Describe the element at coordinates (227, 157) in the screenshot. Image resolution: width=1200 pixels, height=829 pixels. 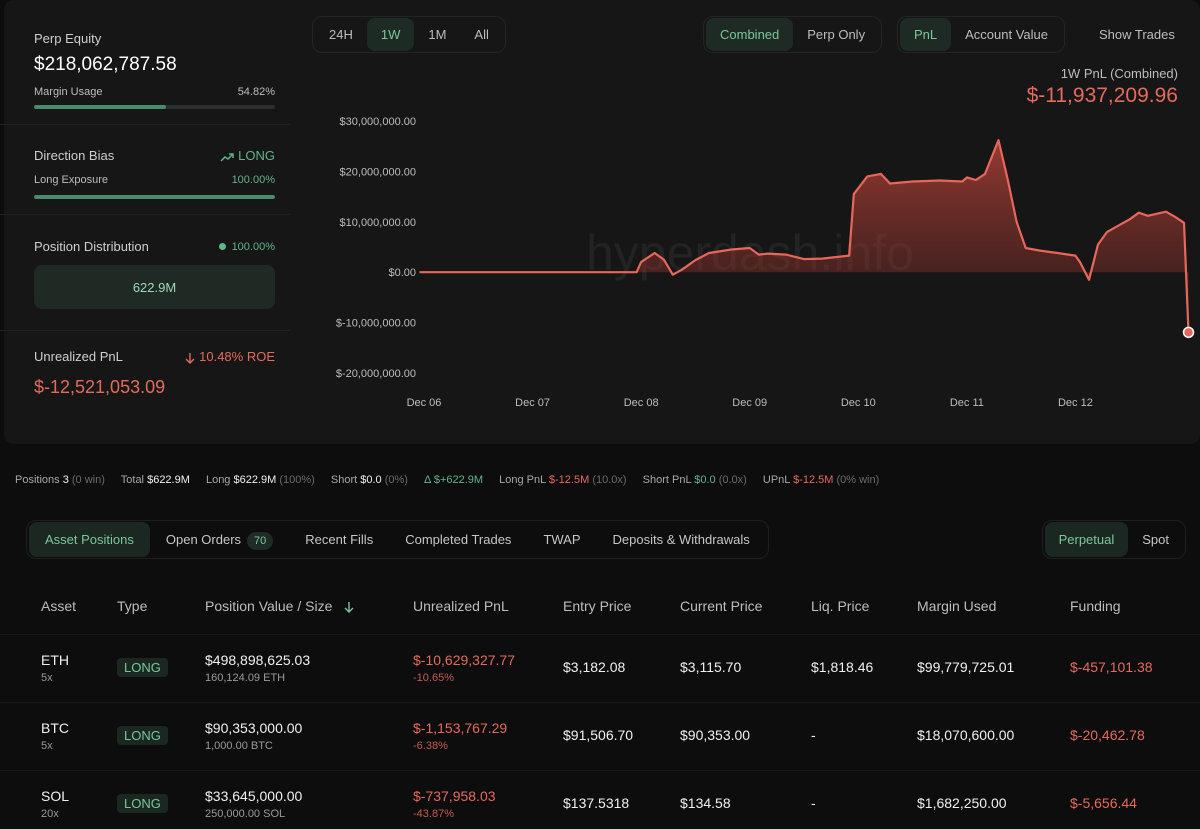
I see `trending-up-icon` at that location.